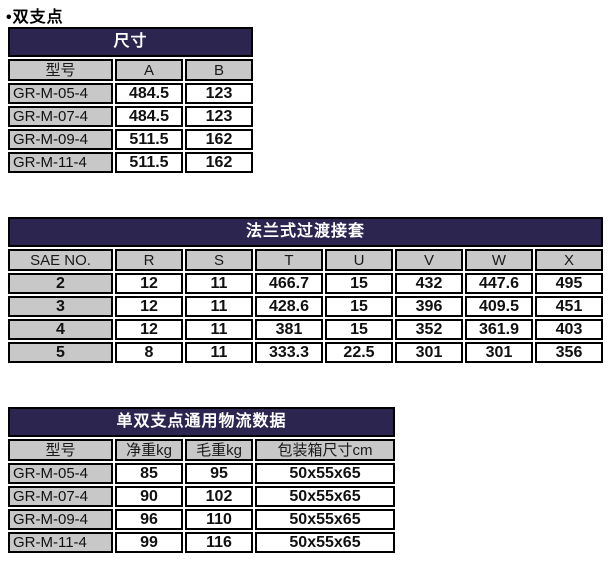 The height and width of the screenshot is (579, 610). I want to click on column-header-v: V, so click(429, 260).